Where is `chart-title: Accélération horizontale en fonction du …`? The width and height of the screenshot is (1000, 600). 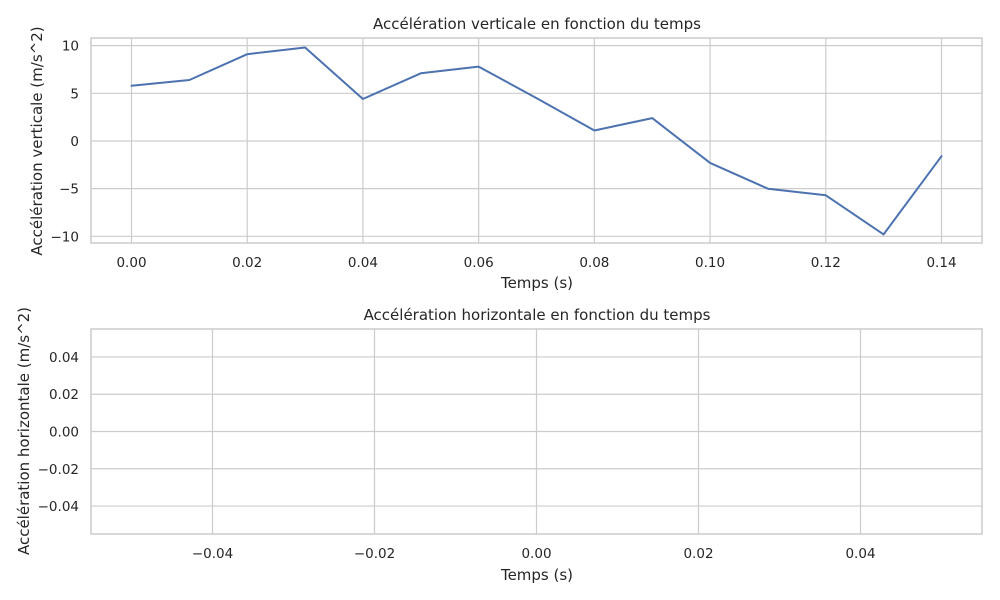 chart-title: Accélération horizontale en fonction du … is located at coordinates (537, 315).